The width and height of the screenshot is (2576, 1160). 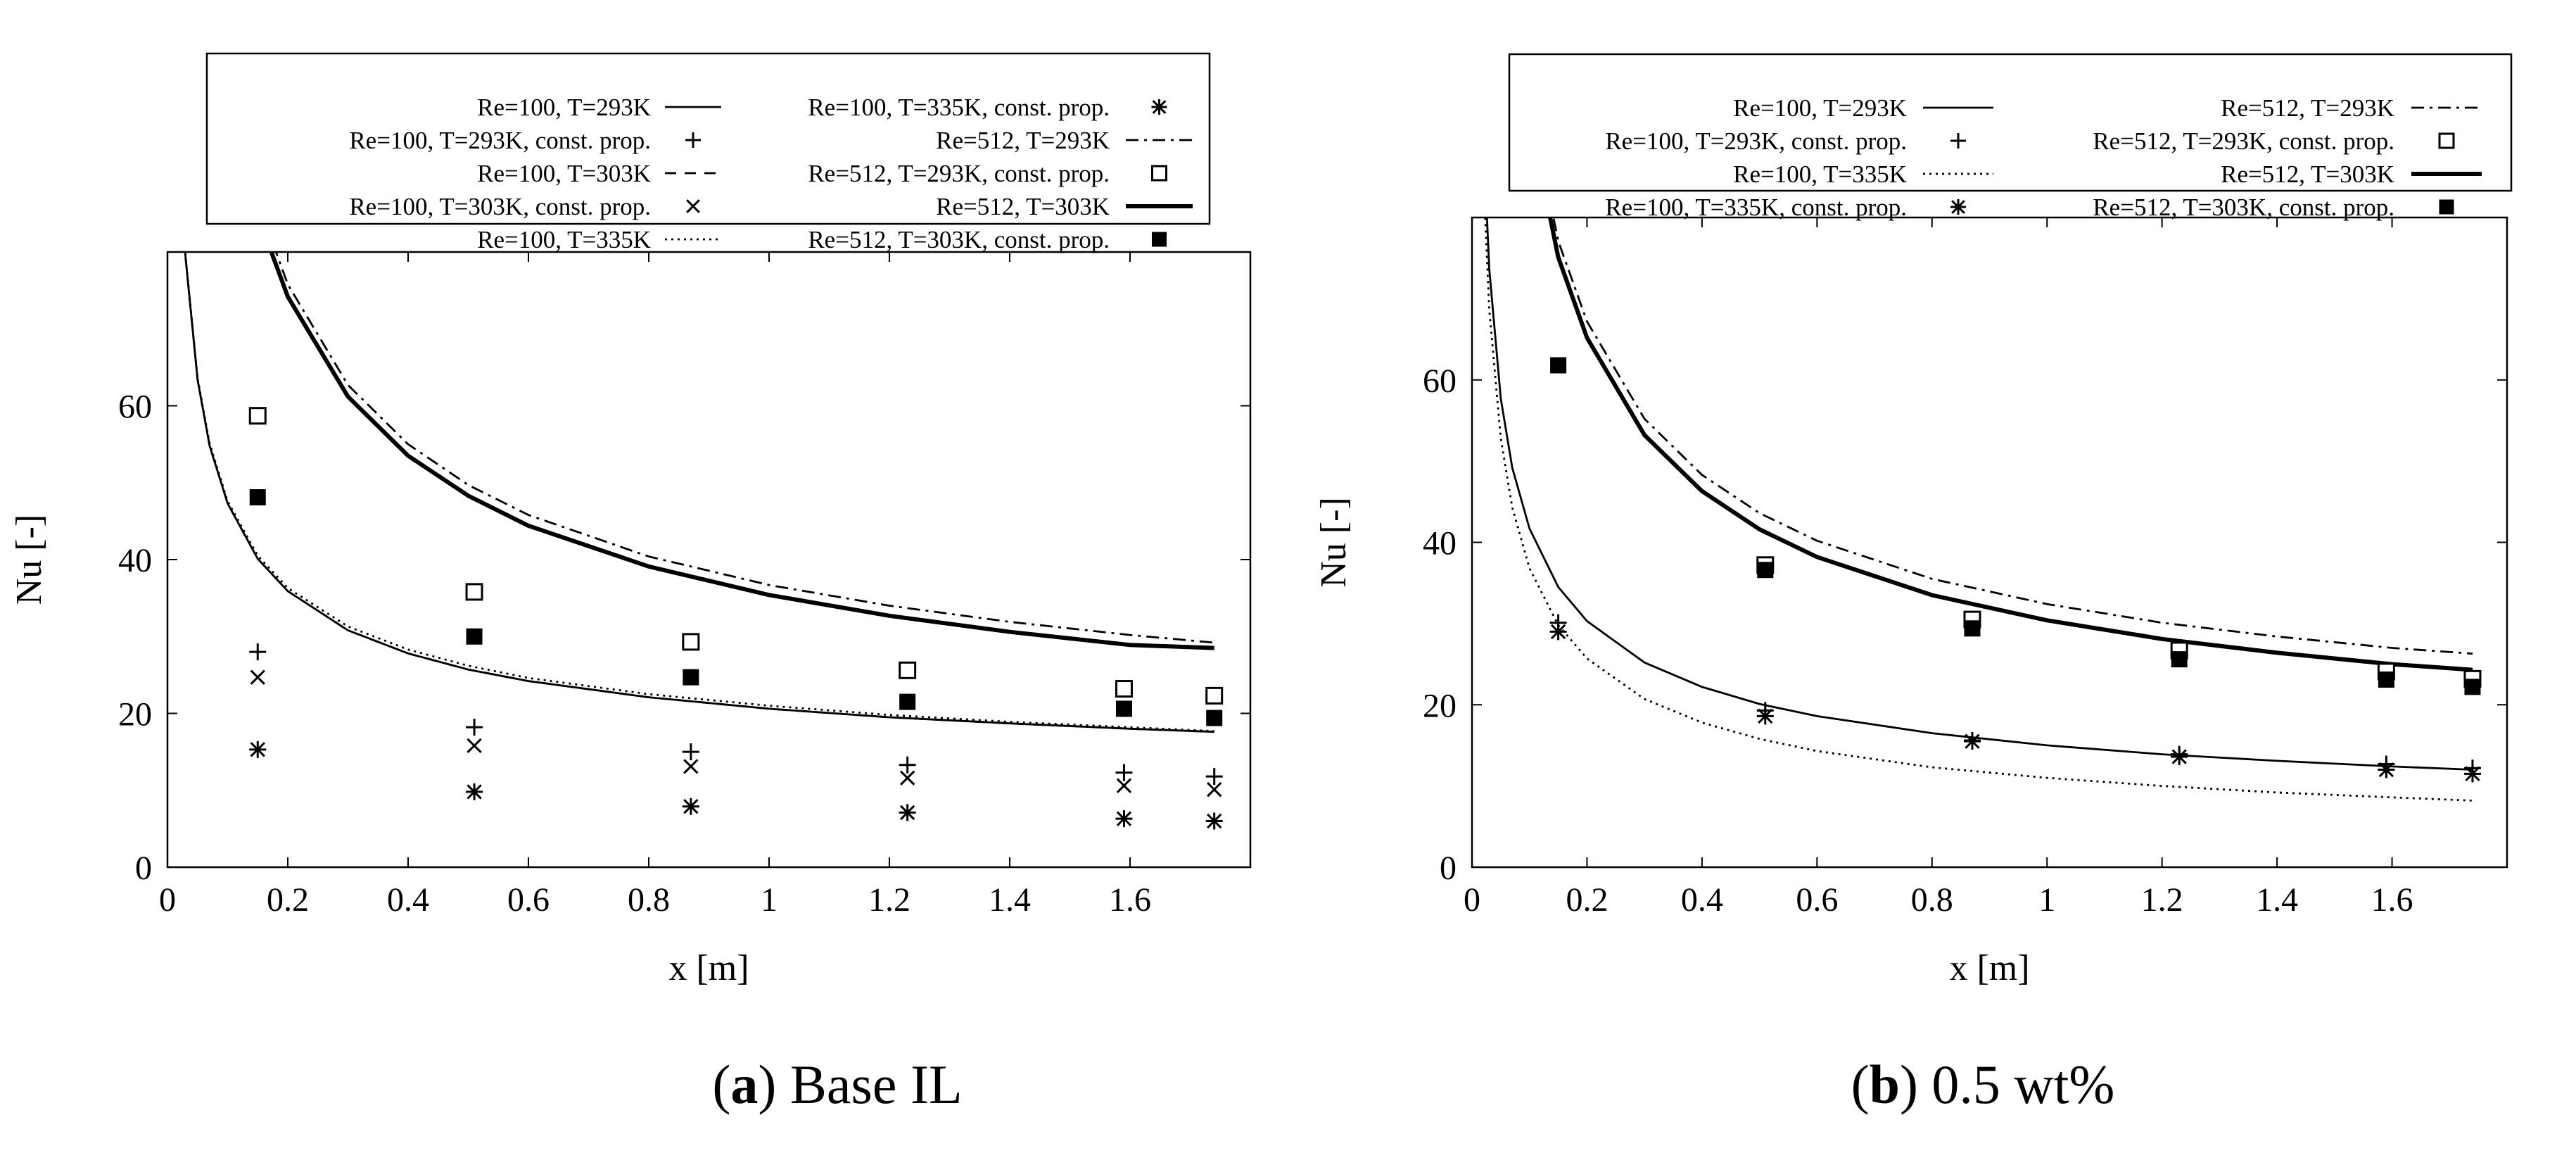 What do you see at coordinates (693, 206) in the screenshot?
I see `legend-sample-re-100-t-303k-const-prop` at bounding box center [693, 206].